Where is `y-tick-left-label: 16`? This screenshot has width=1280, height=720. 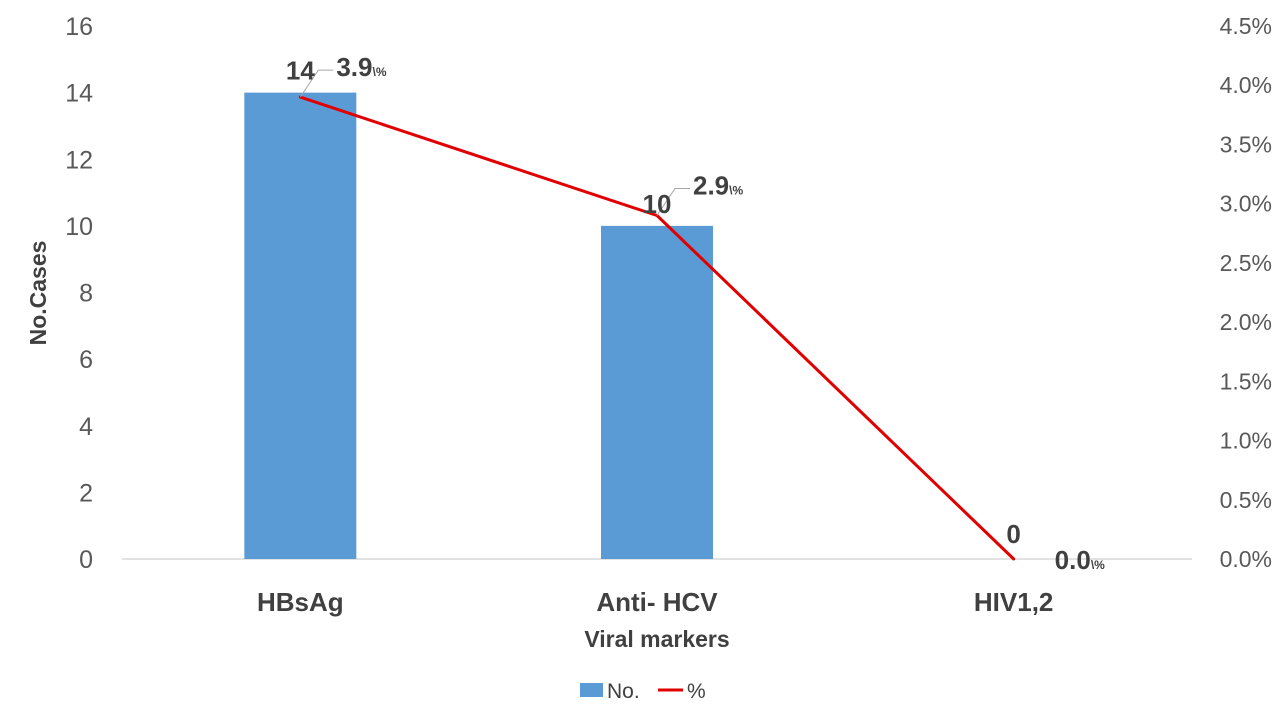 y-tick-left-label: 16 is located at coordinates (79, 27).